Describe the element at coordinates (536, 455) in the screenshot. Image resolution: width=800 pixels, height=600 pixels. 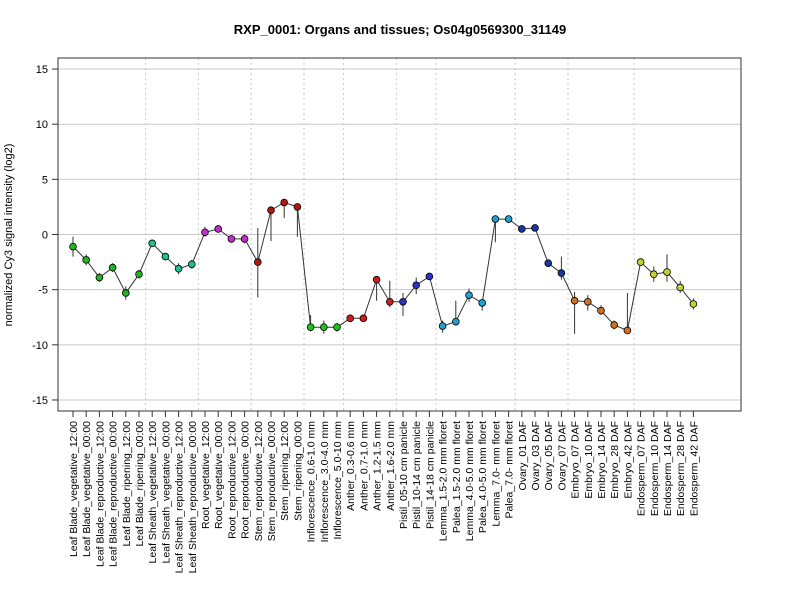
I see `x-tick-label: Ovary_03 DAF` at that location.